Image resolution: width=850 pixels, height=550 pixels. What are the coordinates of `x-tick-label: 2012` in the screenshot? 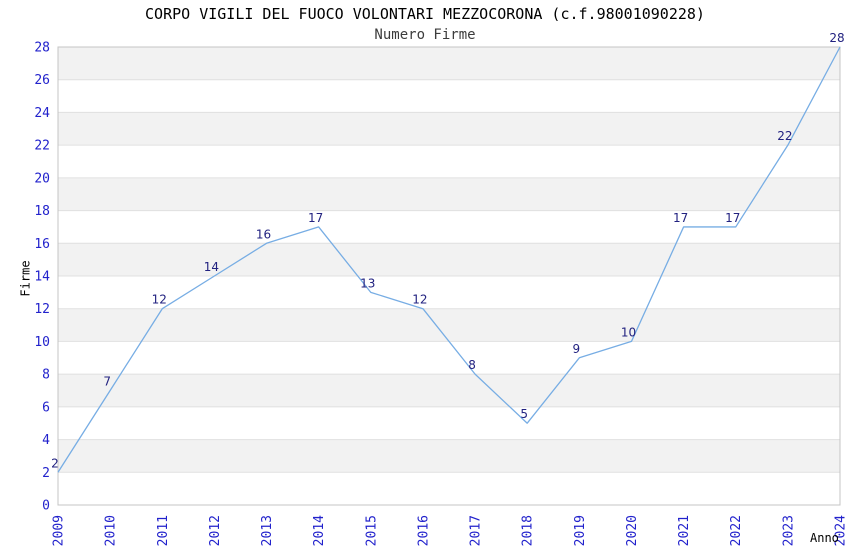 It's located at (215, 530).